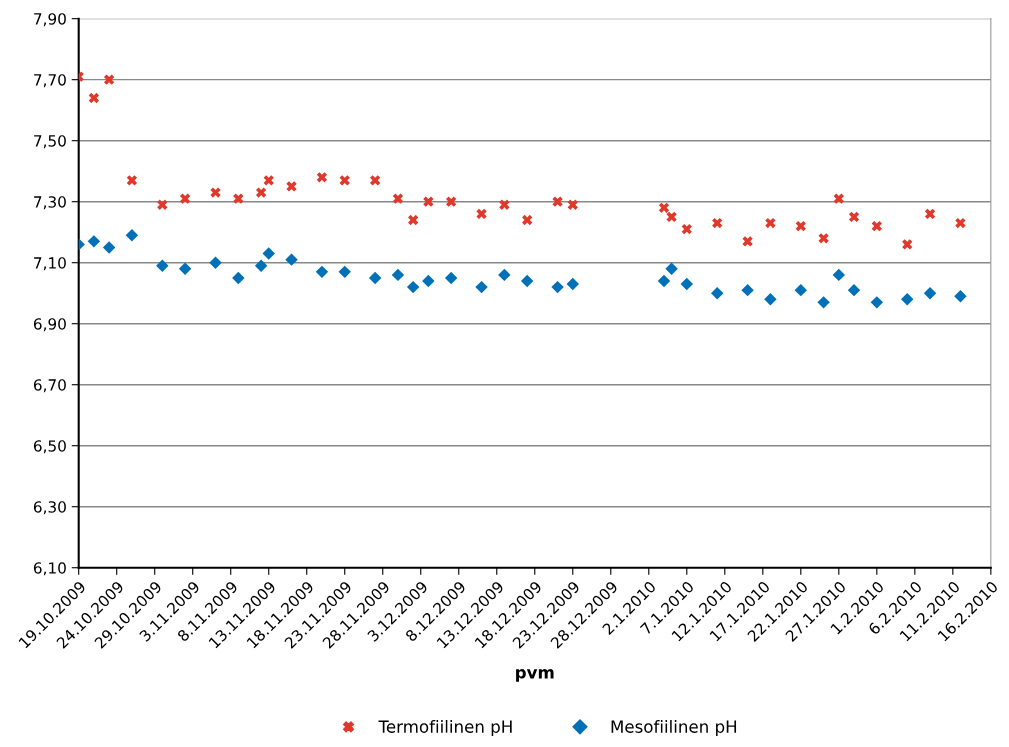  I want to click on y-tick-label: 7,50, so click(50, 142).